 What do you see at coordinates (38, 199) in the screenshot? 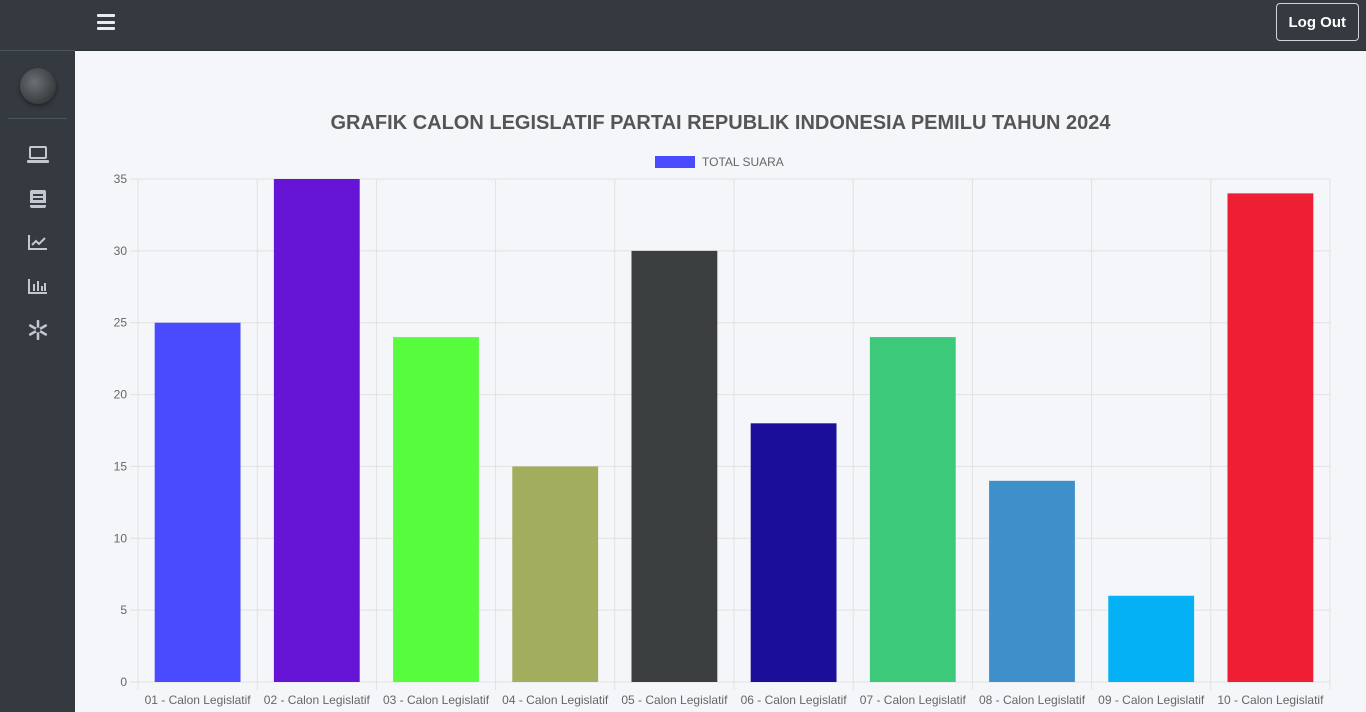
I see `book-icon` at bounding box center [38, 199].